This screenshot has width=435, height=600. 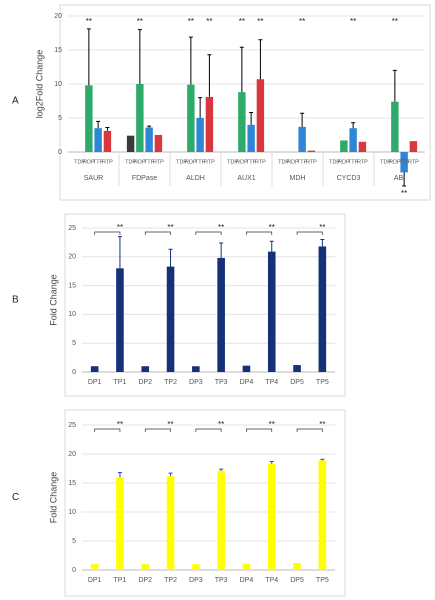 I want to click on x-tick-label: DP3, so click(x=196, y=580).